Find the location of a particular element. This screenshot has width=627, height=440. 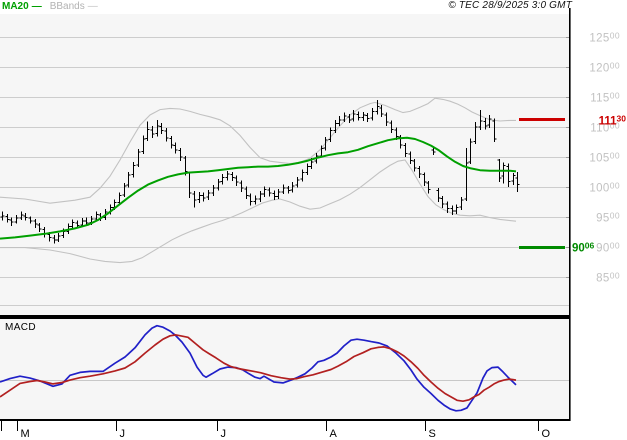

legend-bbands-label: BBands is located at coordinates (67, 6).